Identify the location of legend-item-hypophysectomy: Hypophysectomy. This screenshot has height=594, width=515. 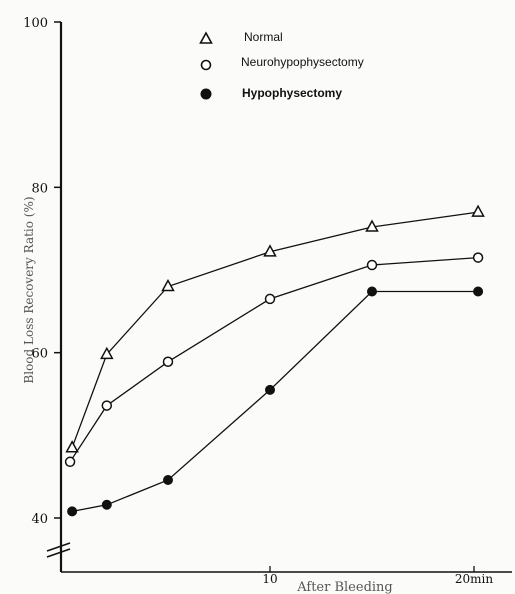
(271, 93).